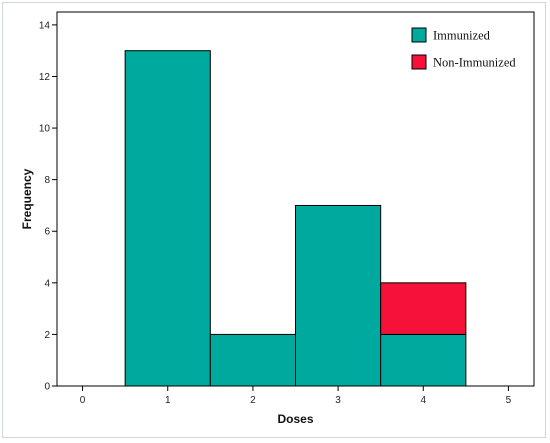 The image size is (550, 443). Describe the element at coordinates (47, 387) in the screenshot. I see `y-tick-label: 0` at that location.